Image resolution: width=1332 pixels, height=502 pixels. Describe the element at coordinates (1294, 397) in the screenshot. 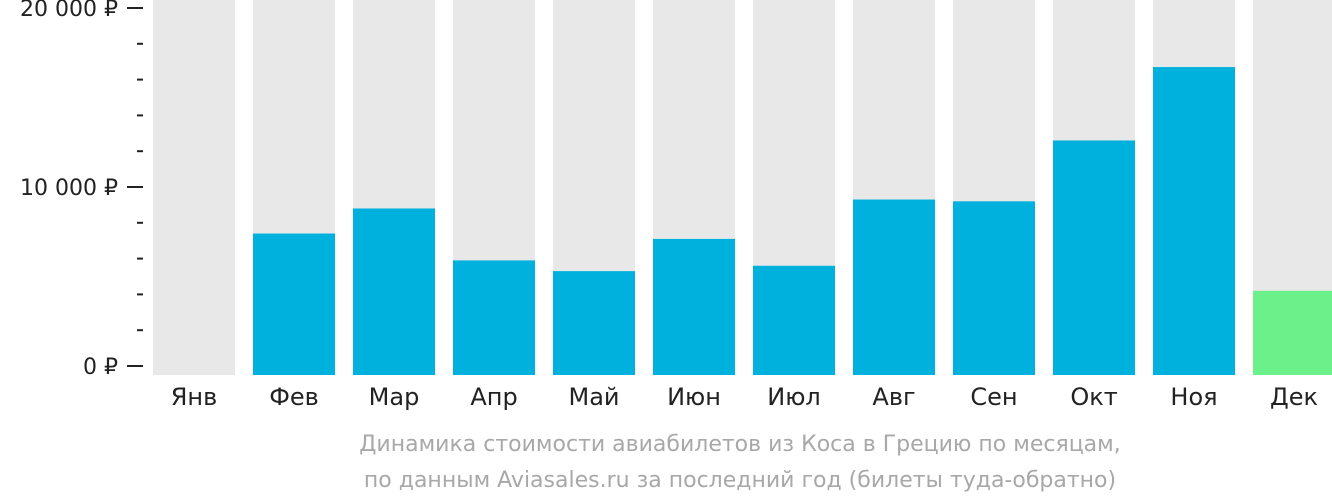

I see `x-tick-label: Дек` at that location.